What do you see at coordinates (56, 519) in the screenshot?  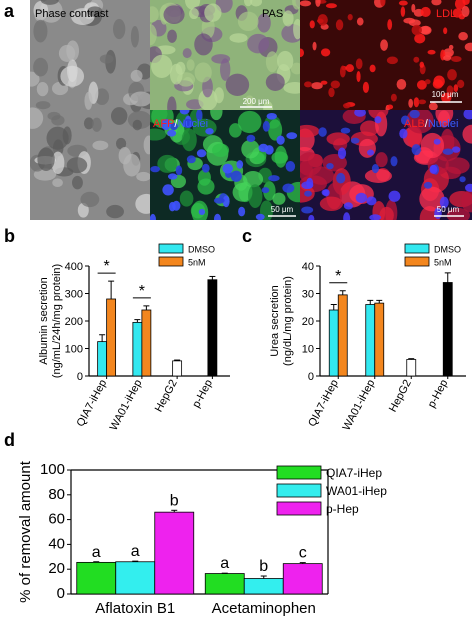 I see `y-tick-label: 60` at bounding box center [56, 519].